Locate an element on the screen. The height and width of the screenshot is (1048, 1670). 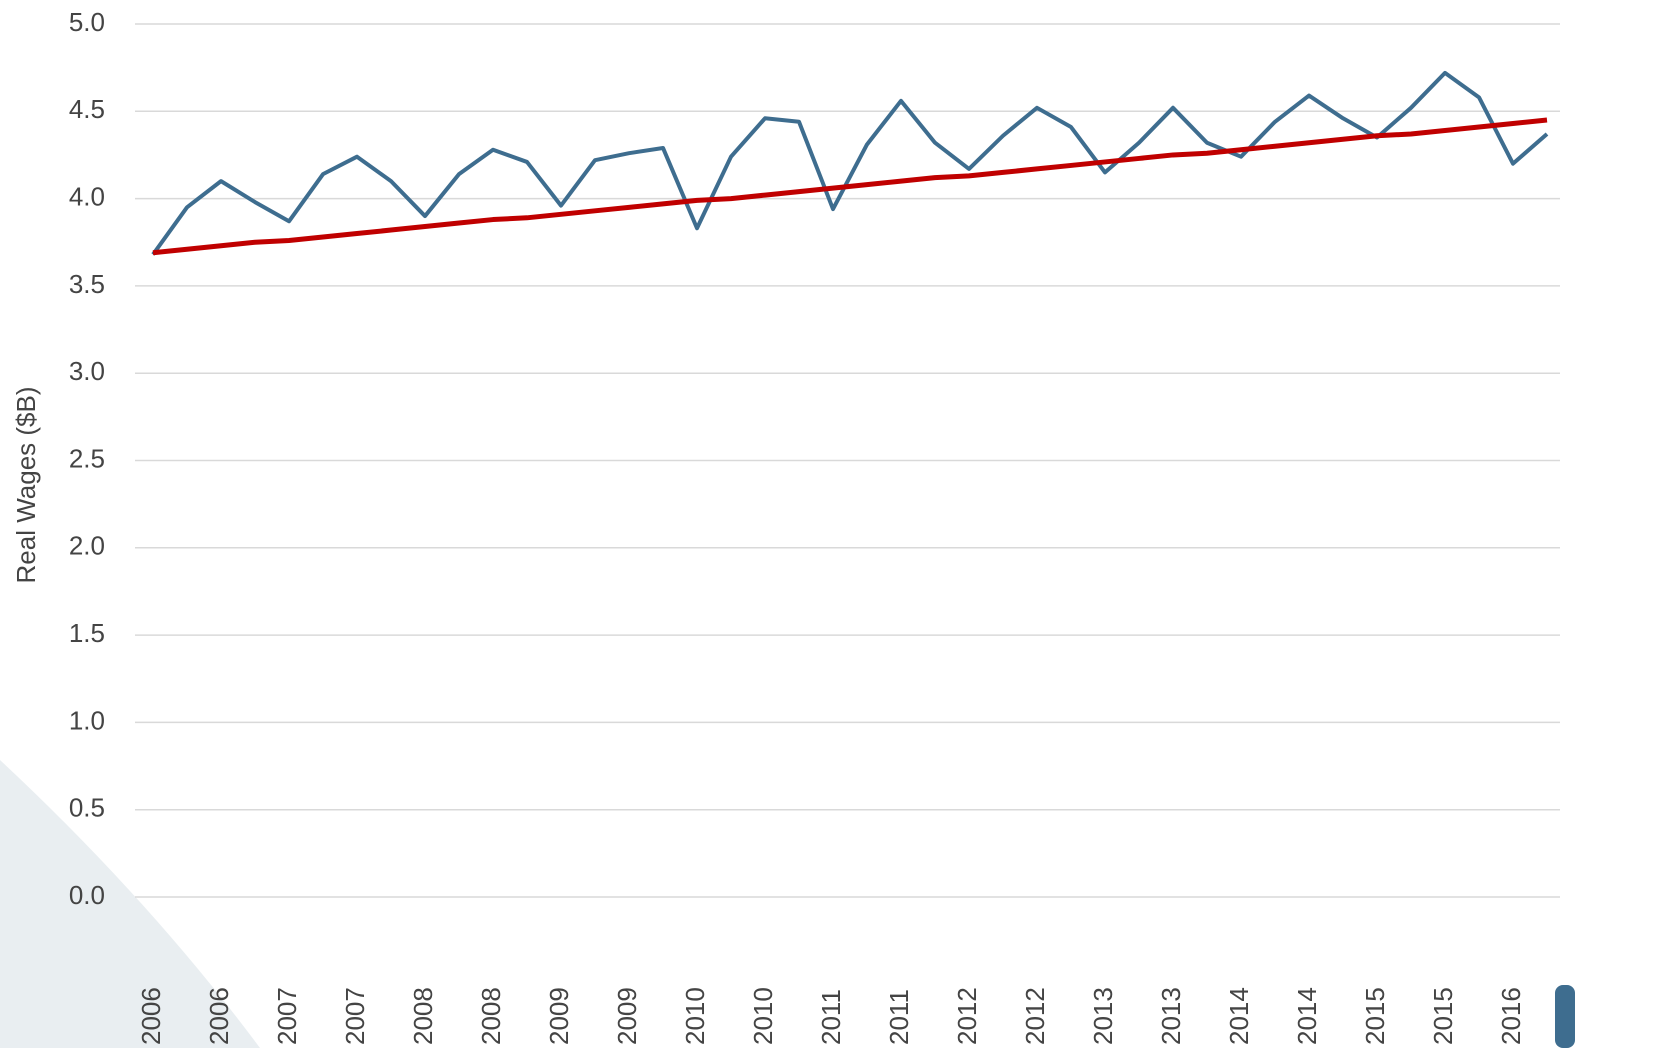
x-tick-label: 2016 is located at coordinates (1511, 1016).